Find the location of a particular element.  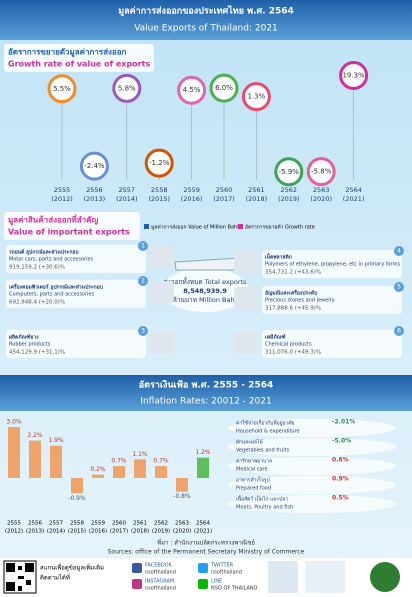

section-title: Growth rate of value of exports is located at coordinates (79, 64).